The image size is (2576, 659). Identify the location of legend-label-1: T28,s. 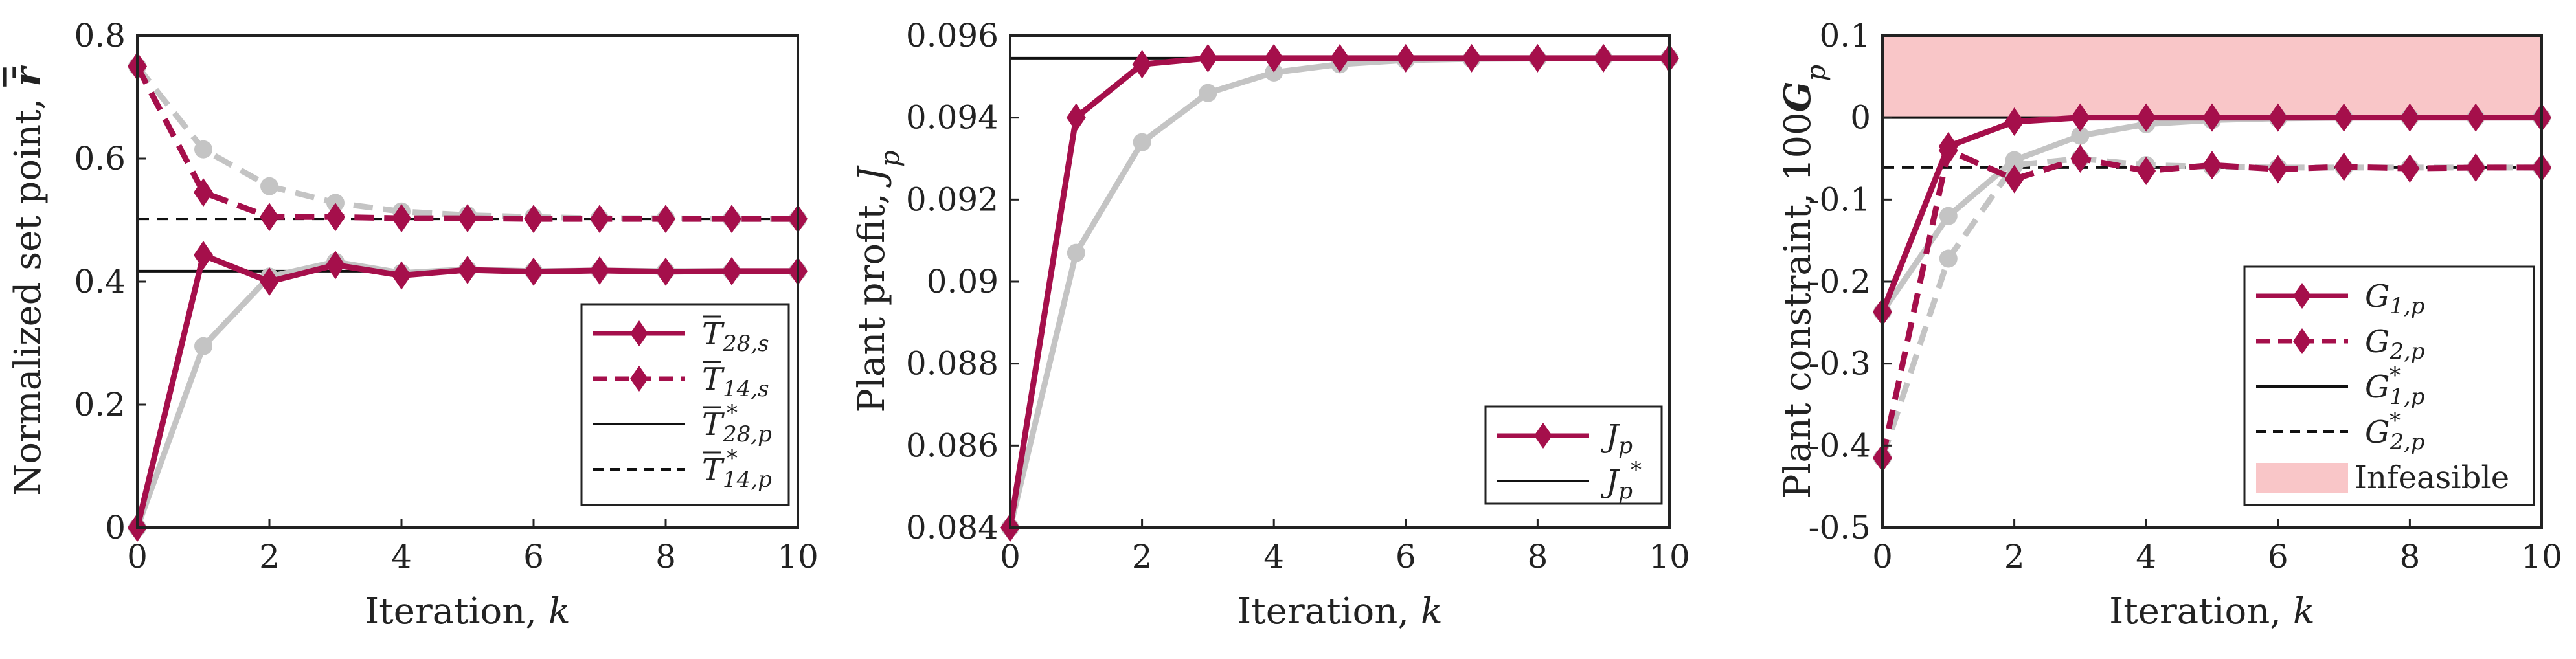
(735, 336).